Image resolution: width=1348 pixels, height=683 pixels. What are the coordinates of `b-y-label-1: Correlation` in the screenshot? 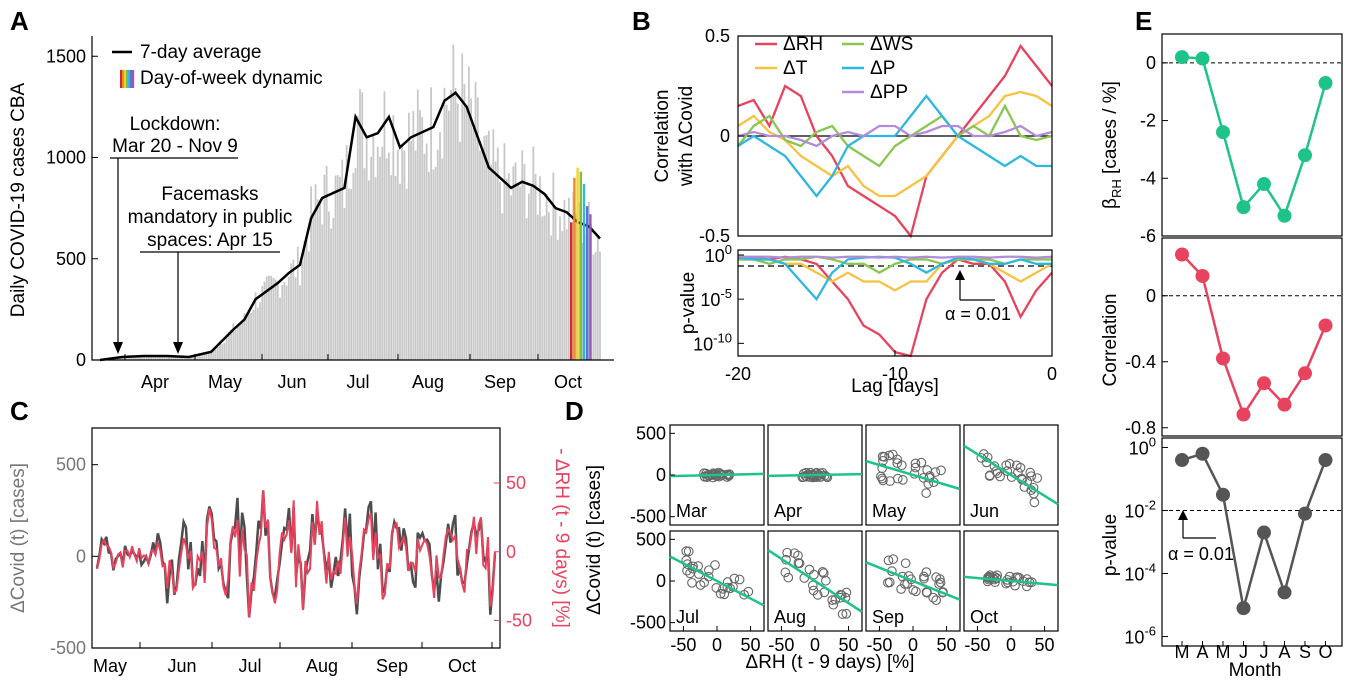 It's located at (662, 136).